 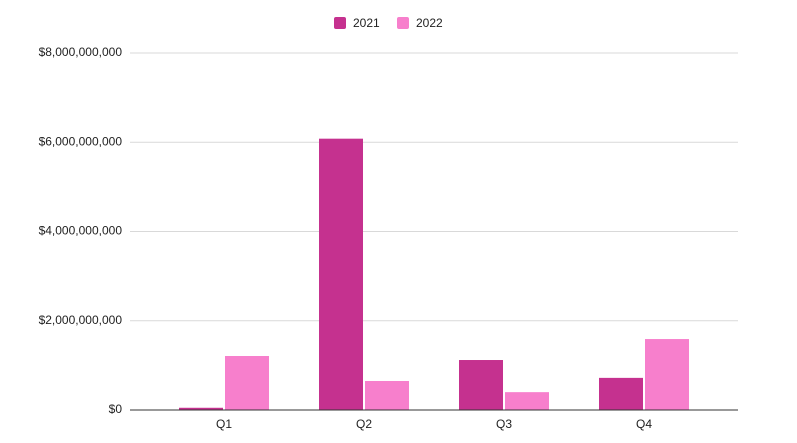 I want to click on x-tick-label: Q3, so click(x=504, y=424).